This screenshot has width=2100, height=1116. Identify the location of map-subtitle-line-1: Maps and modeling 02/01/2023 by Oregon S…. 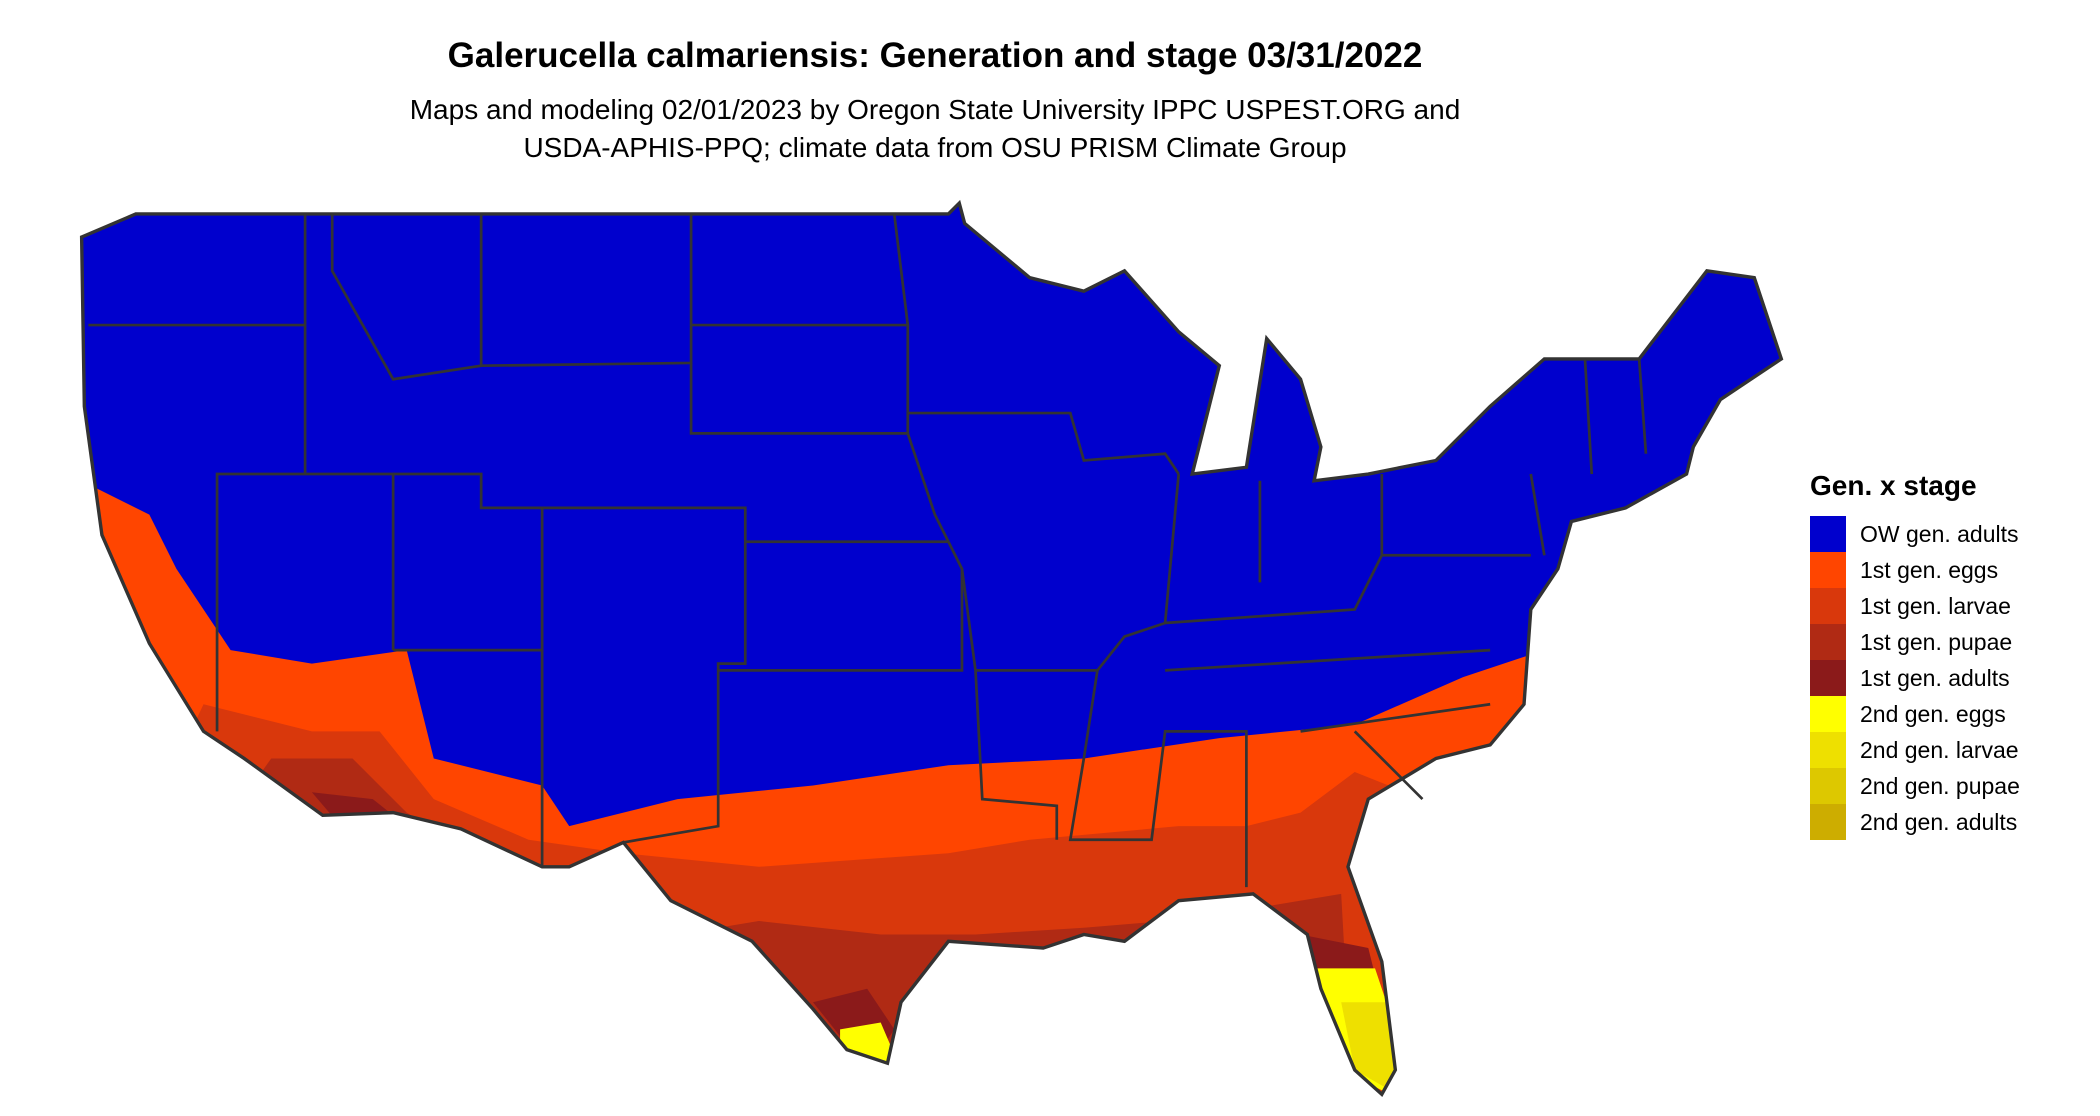
(935, 109).